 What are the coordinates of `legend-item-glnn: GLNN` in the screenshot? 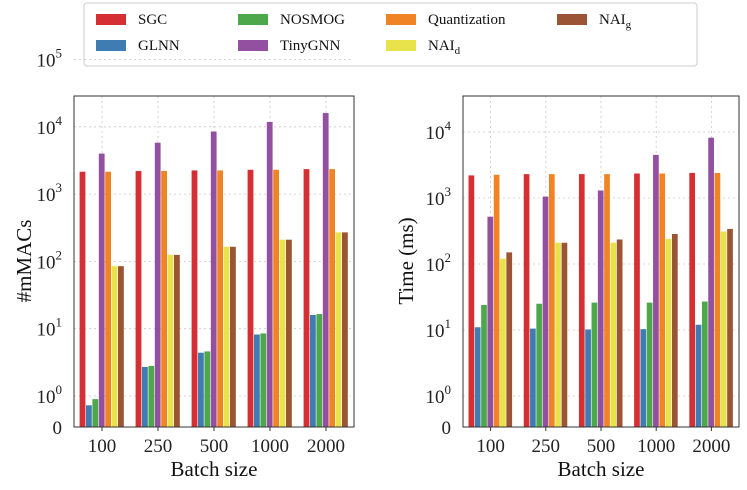 It's located at (138, 46).